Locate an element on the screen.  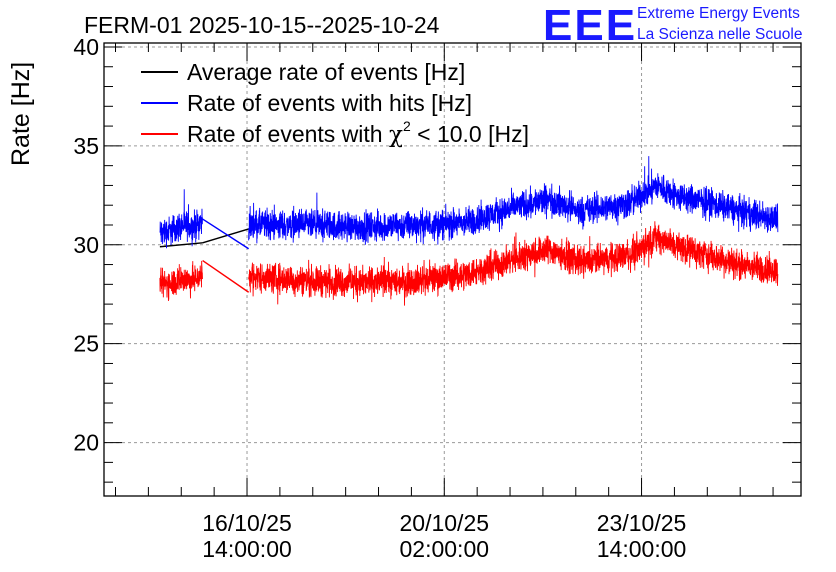
x-tick-label-date-2: 23/10/25 is located at coordinates (642, 523).